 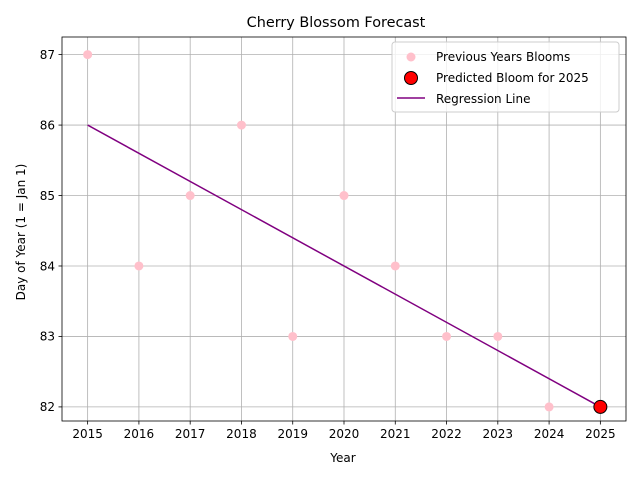 I want to click on bloom-point-2016, so click(x=139, y=266).